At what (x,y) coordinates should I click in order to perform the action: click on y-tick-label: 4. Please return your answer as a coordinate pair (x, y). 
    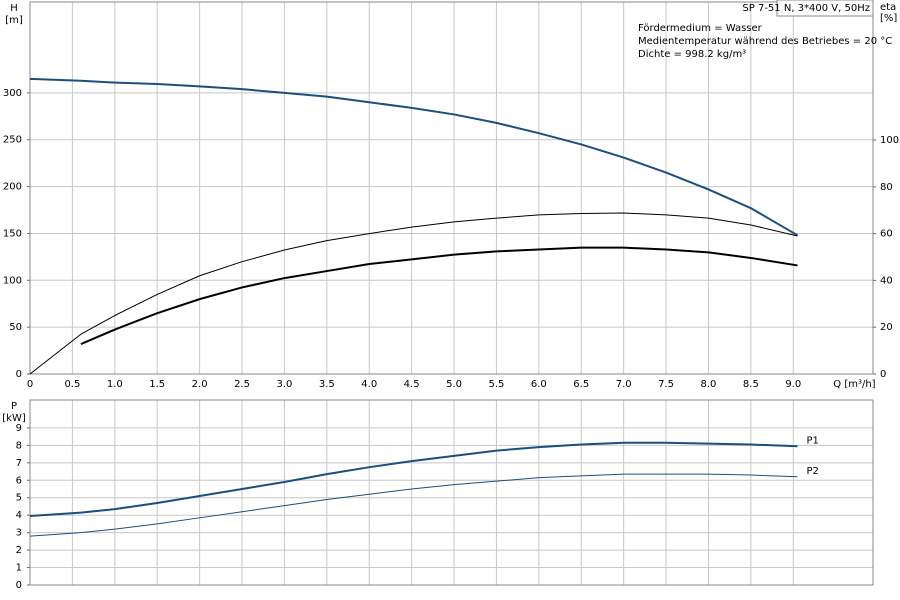
    Looking at the image, I should click on (19, 515).